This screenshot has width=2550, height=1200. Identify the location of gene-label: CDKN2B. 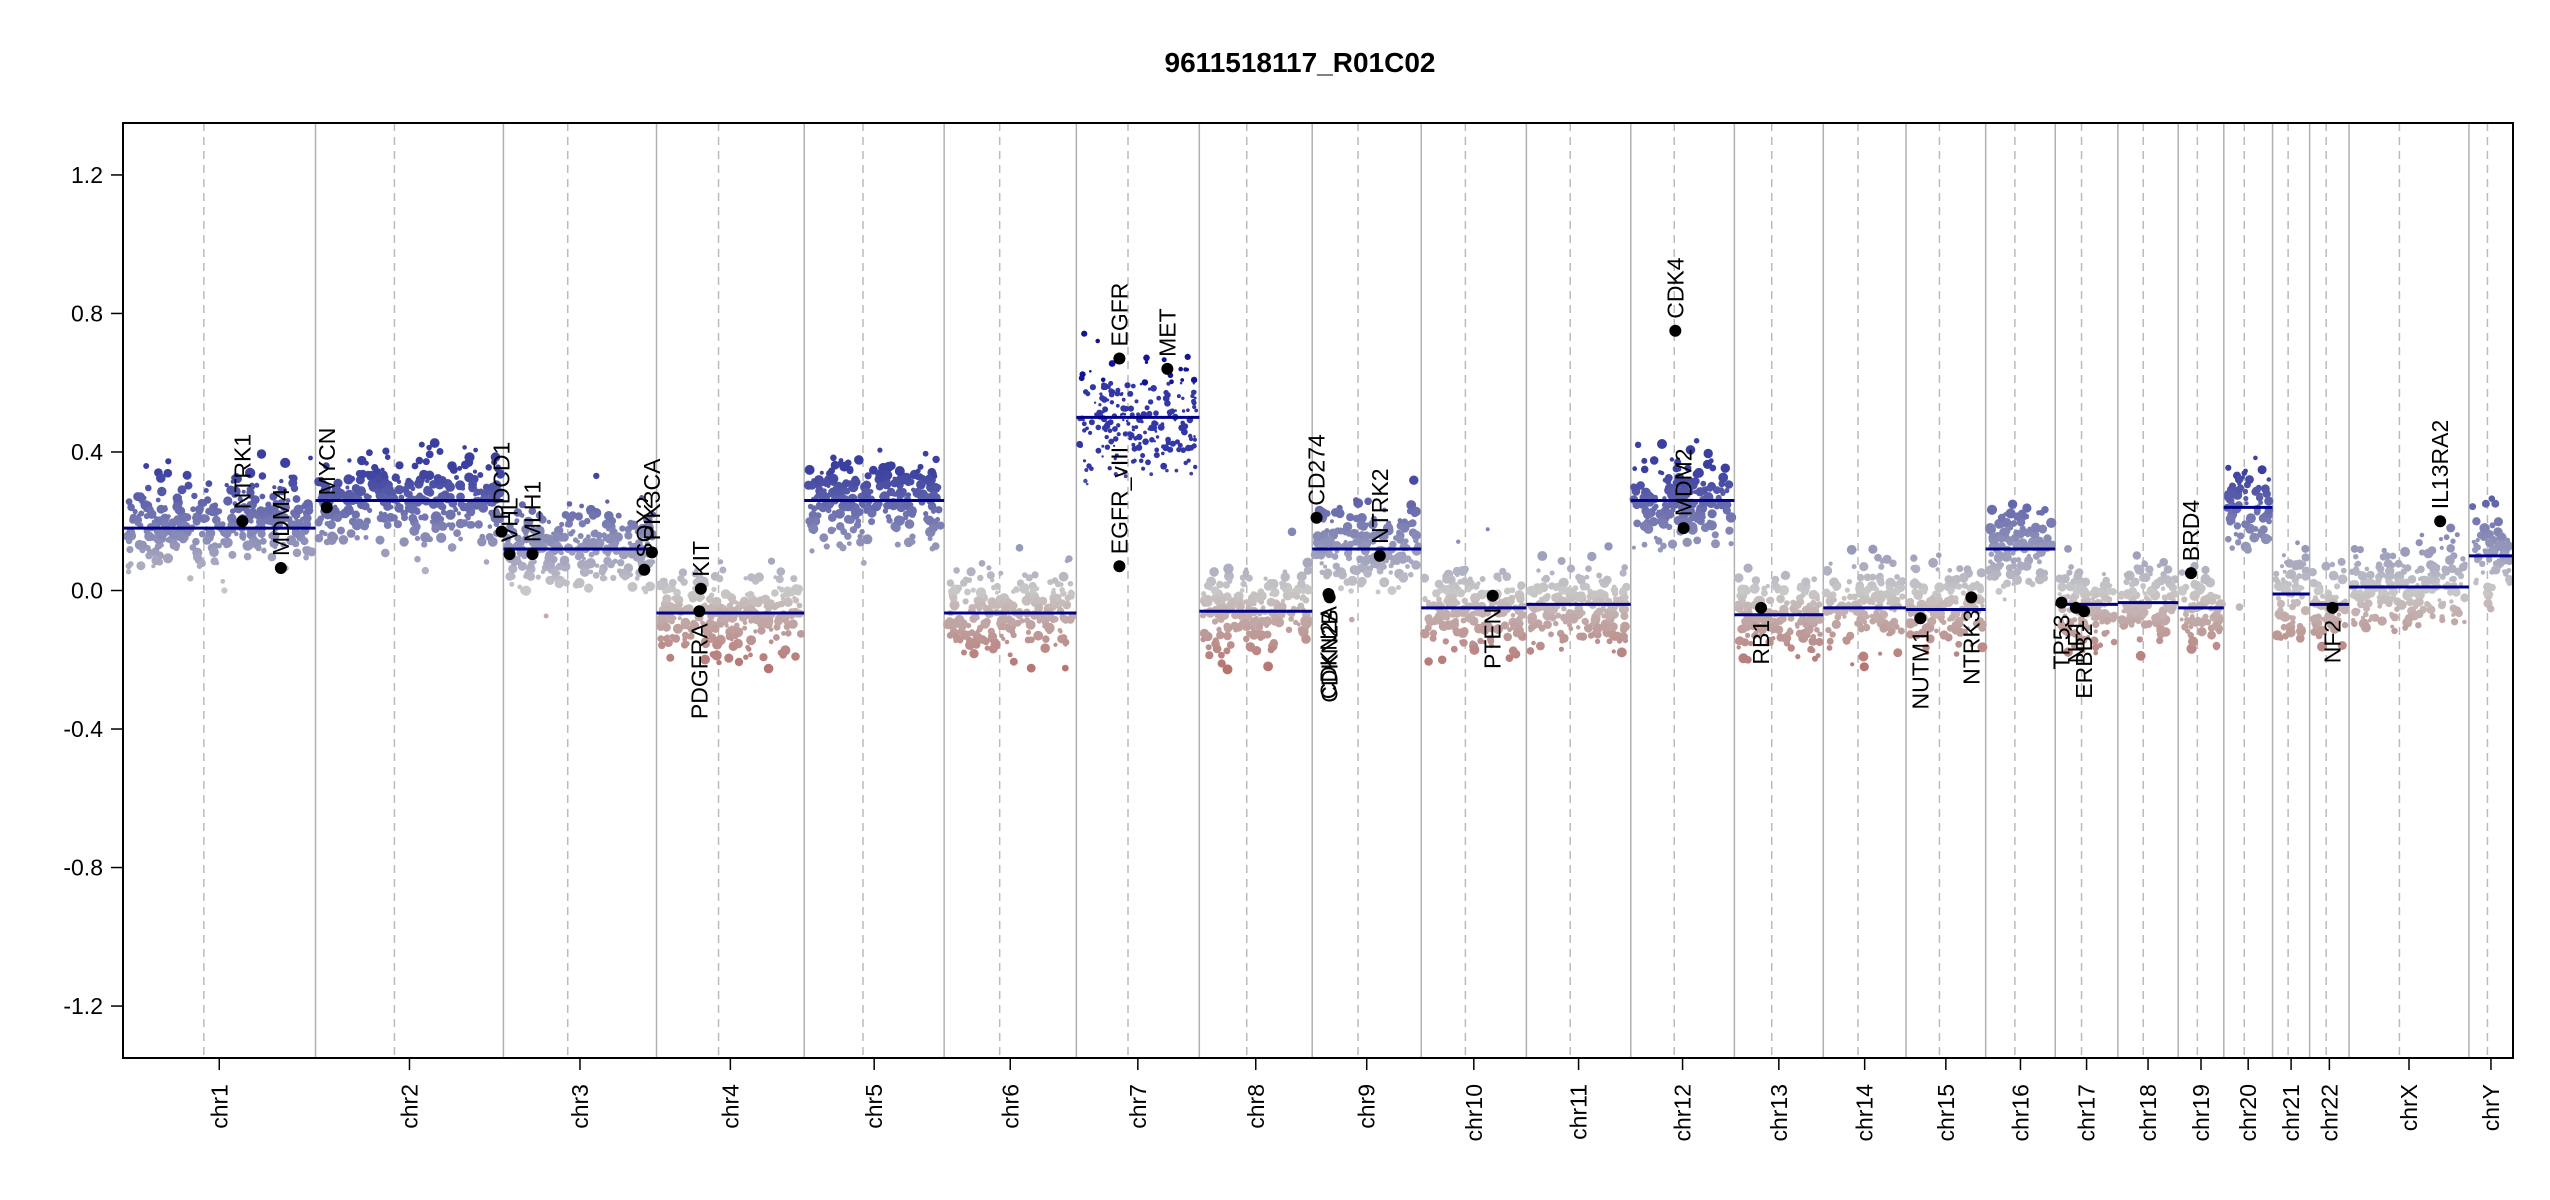
(1330, 655).